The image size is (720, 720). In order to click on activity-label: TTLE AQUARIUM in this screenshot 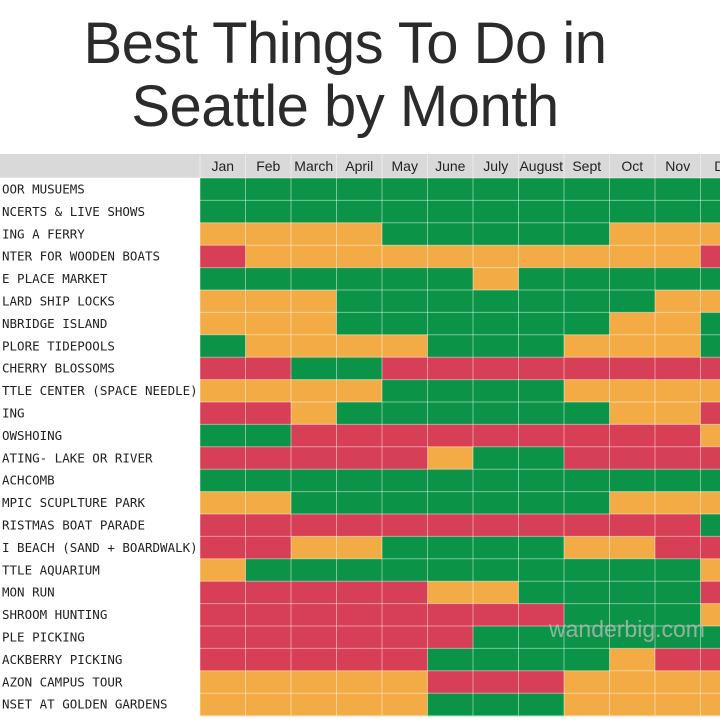, I will do `click(51, 569)`.